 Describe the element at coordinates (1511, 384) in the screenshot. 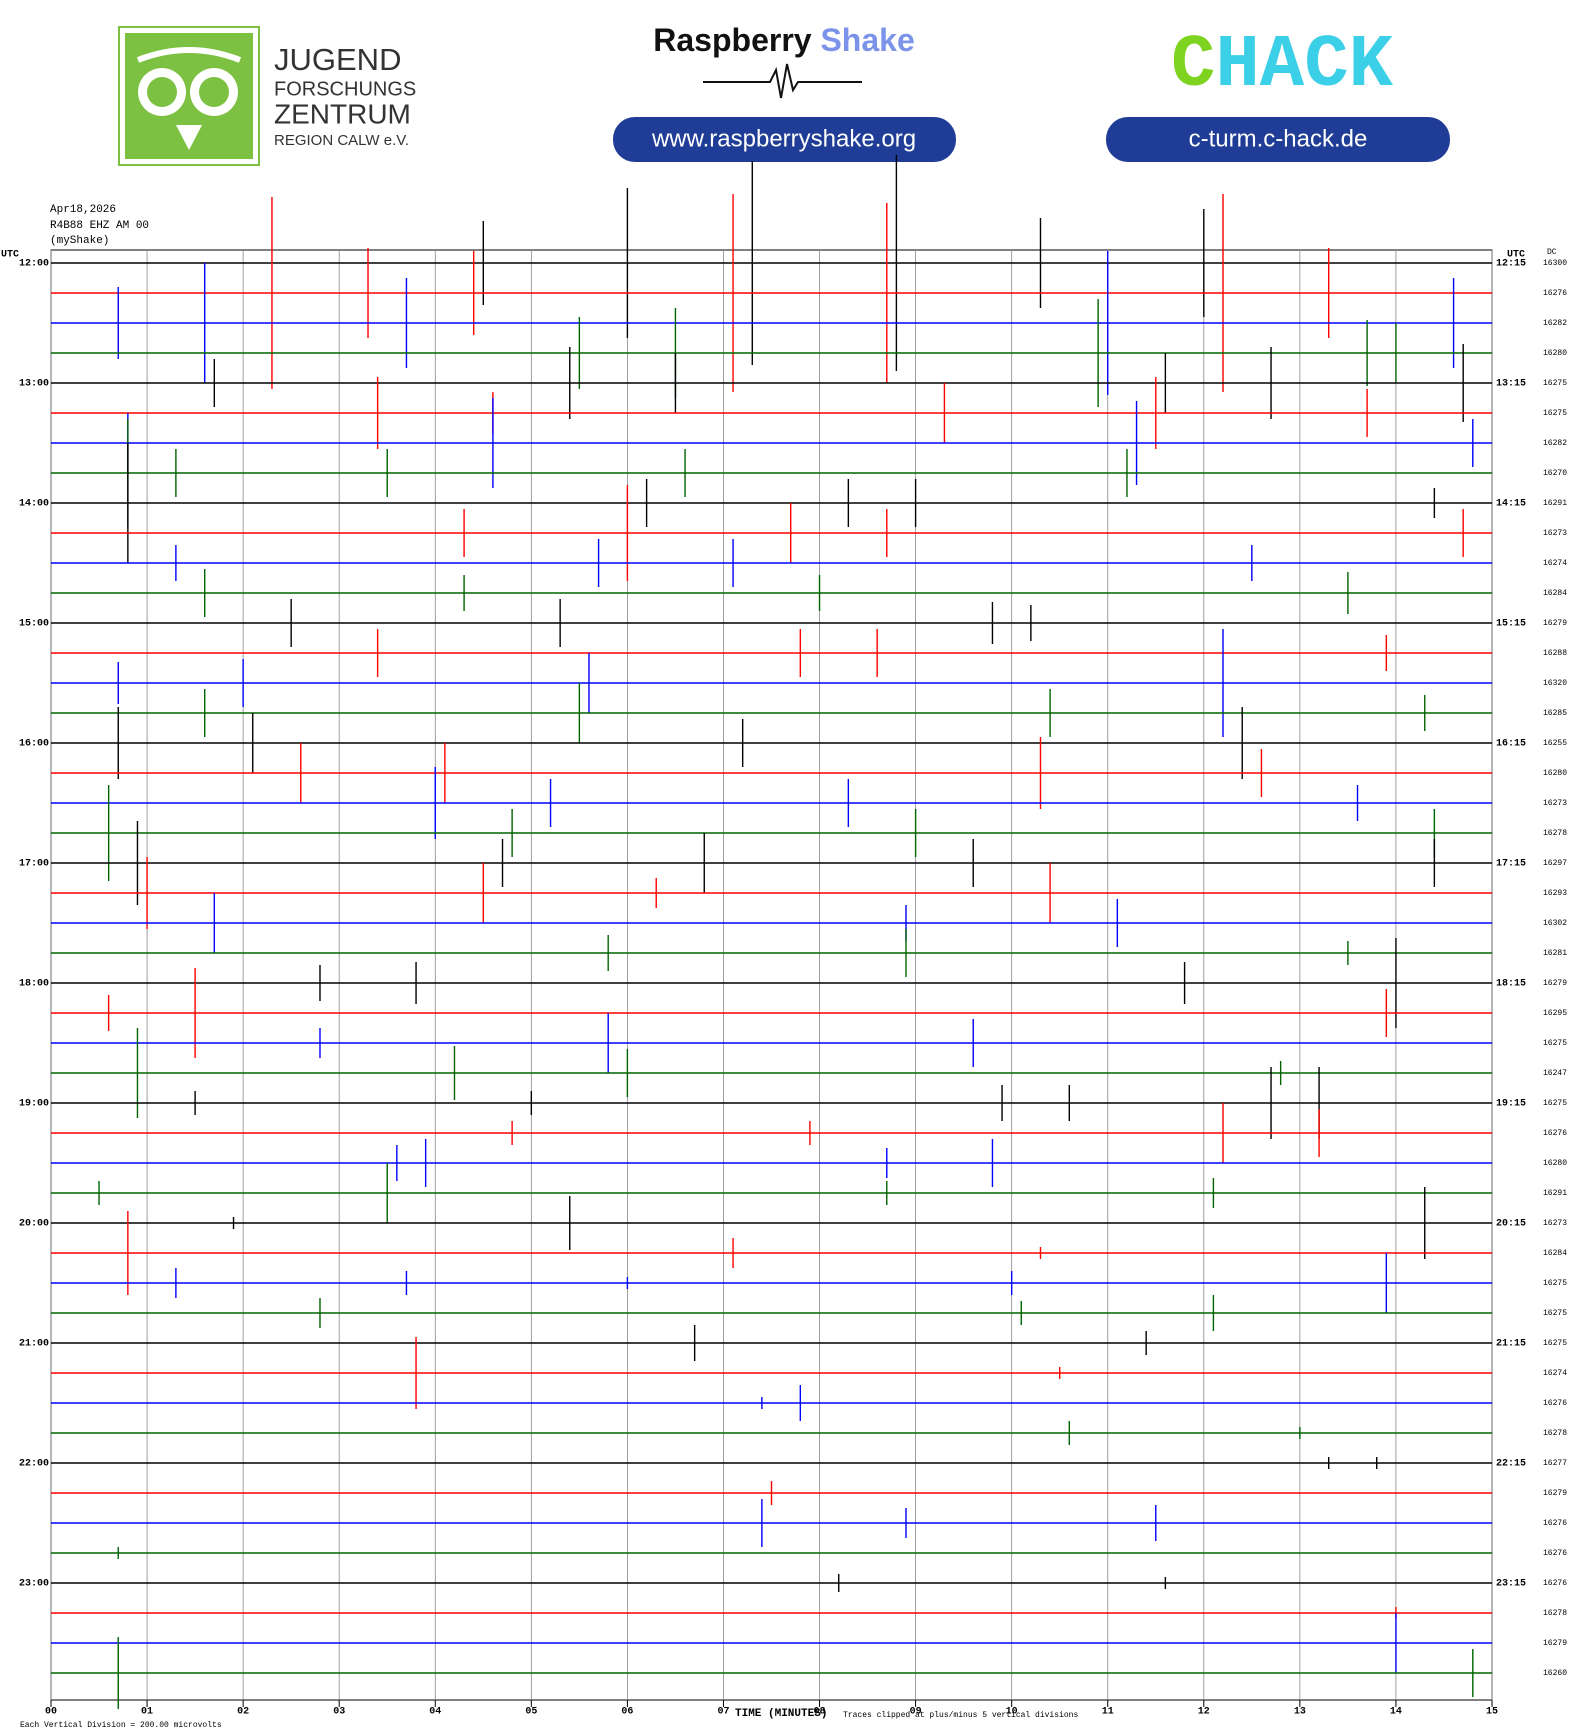

I see `hour-label-right: 13:15` at that location.